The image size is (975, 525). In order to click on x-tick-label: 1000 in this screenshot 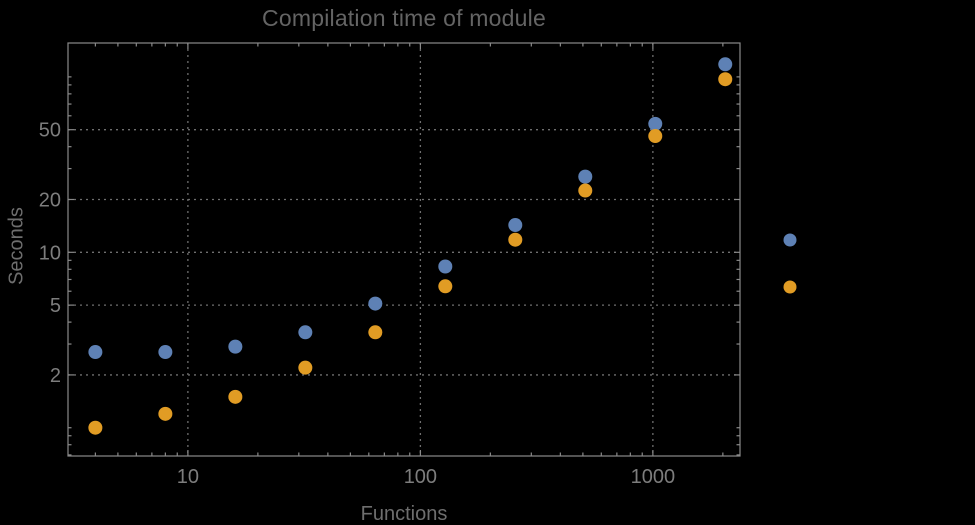, I will do `click(653, 477)`.